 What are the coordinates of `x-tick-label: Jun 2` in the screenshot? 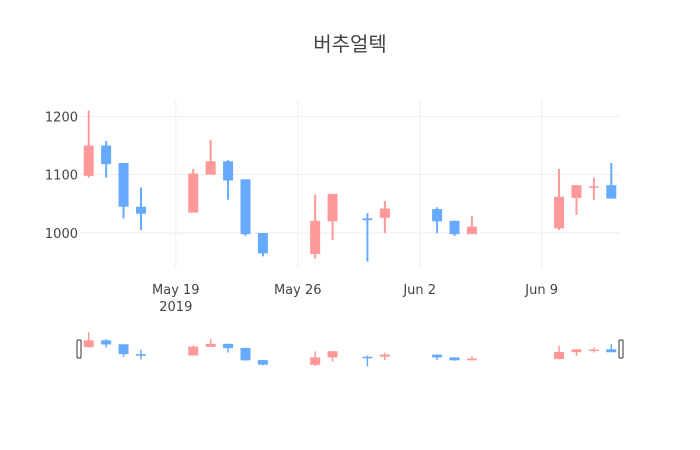 It's located at (419, 290).